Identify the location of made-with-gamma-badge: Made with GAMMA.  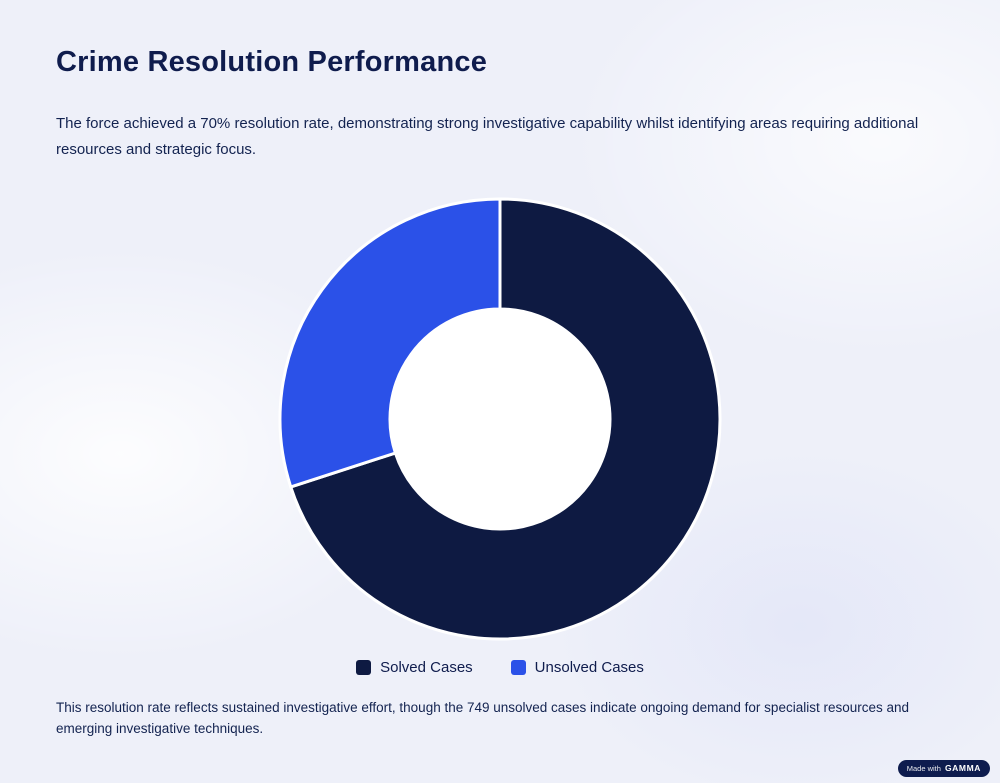
(943, 768).